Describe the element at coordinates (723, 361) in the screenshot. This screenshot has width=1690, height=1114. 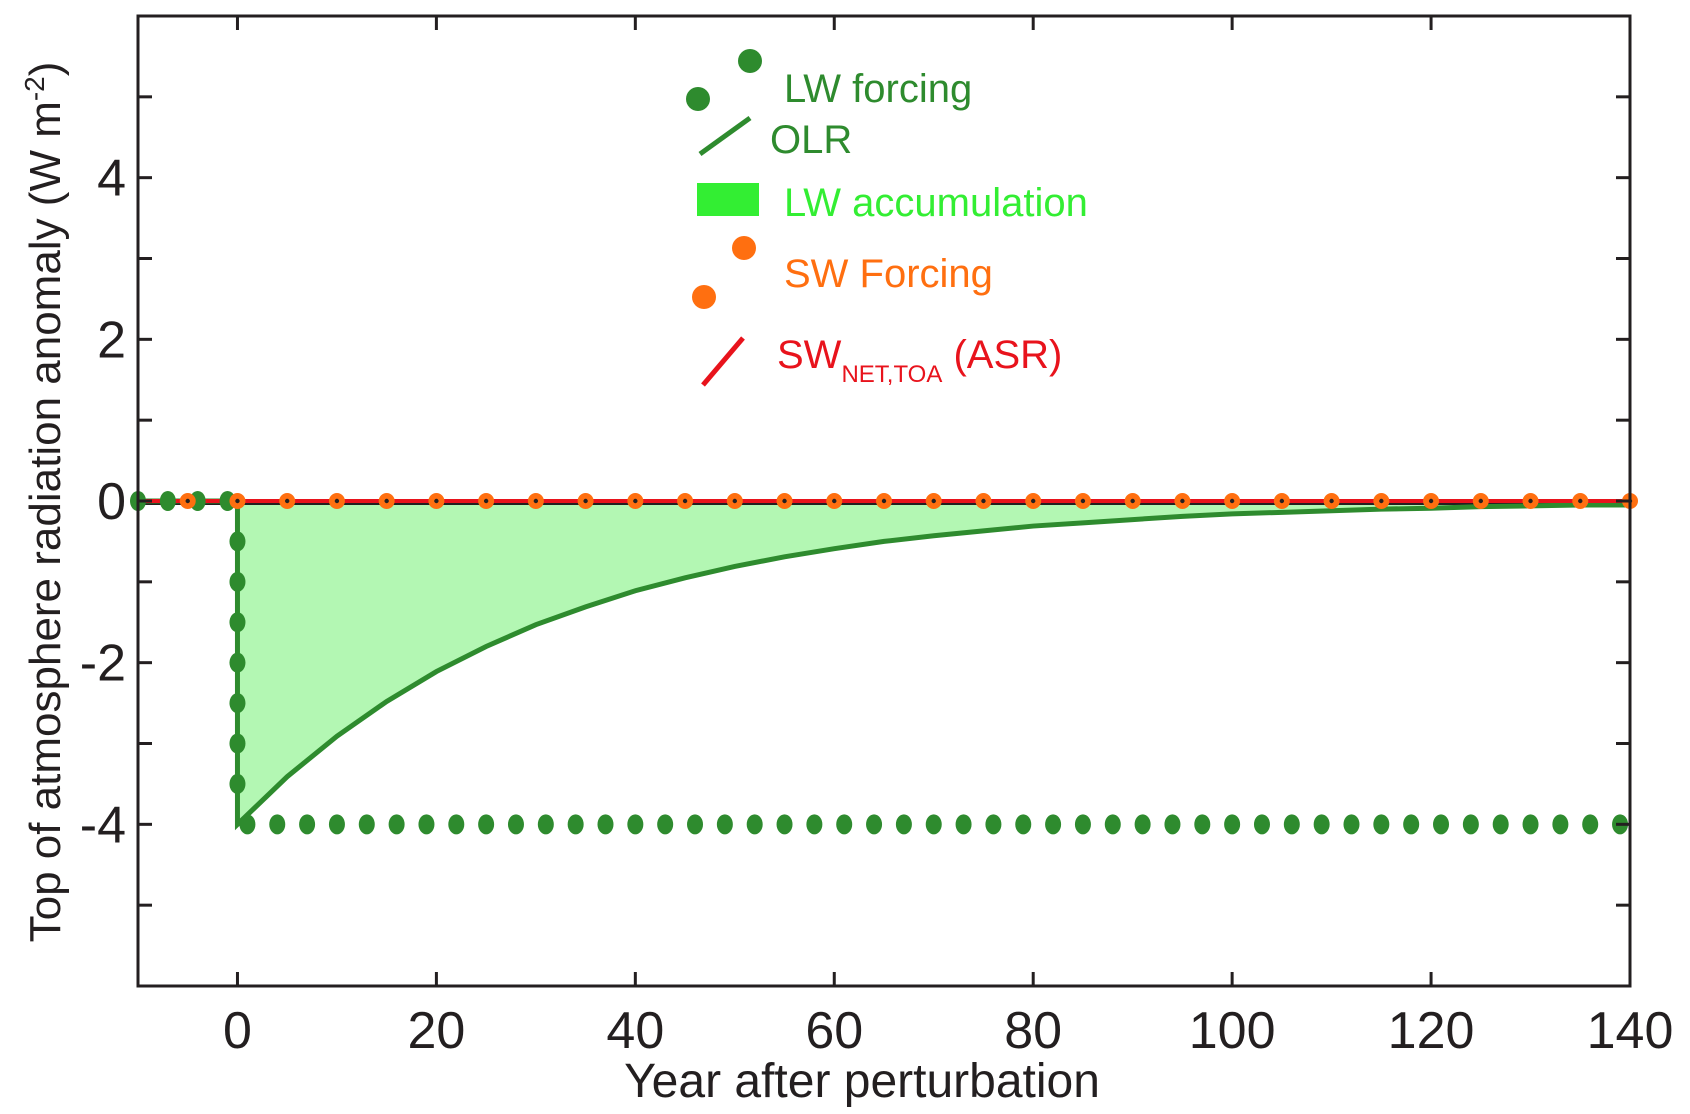
I see `legend-sw-net-swatch` at that location.